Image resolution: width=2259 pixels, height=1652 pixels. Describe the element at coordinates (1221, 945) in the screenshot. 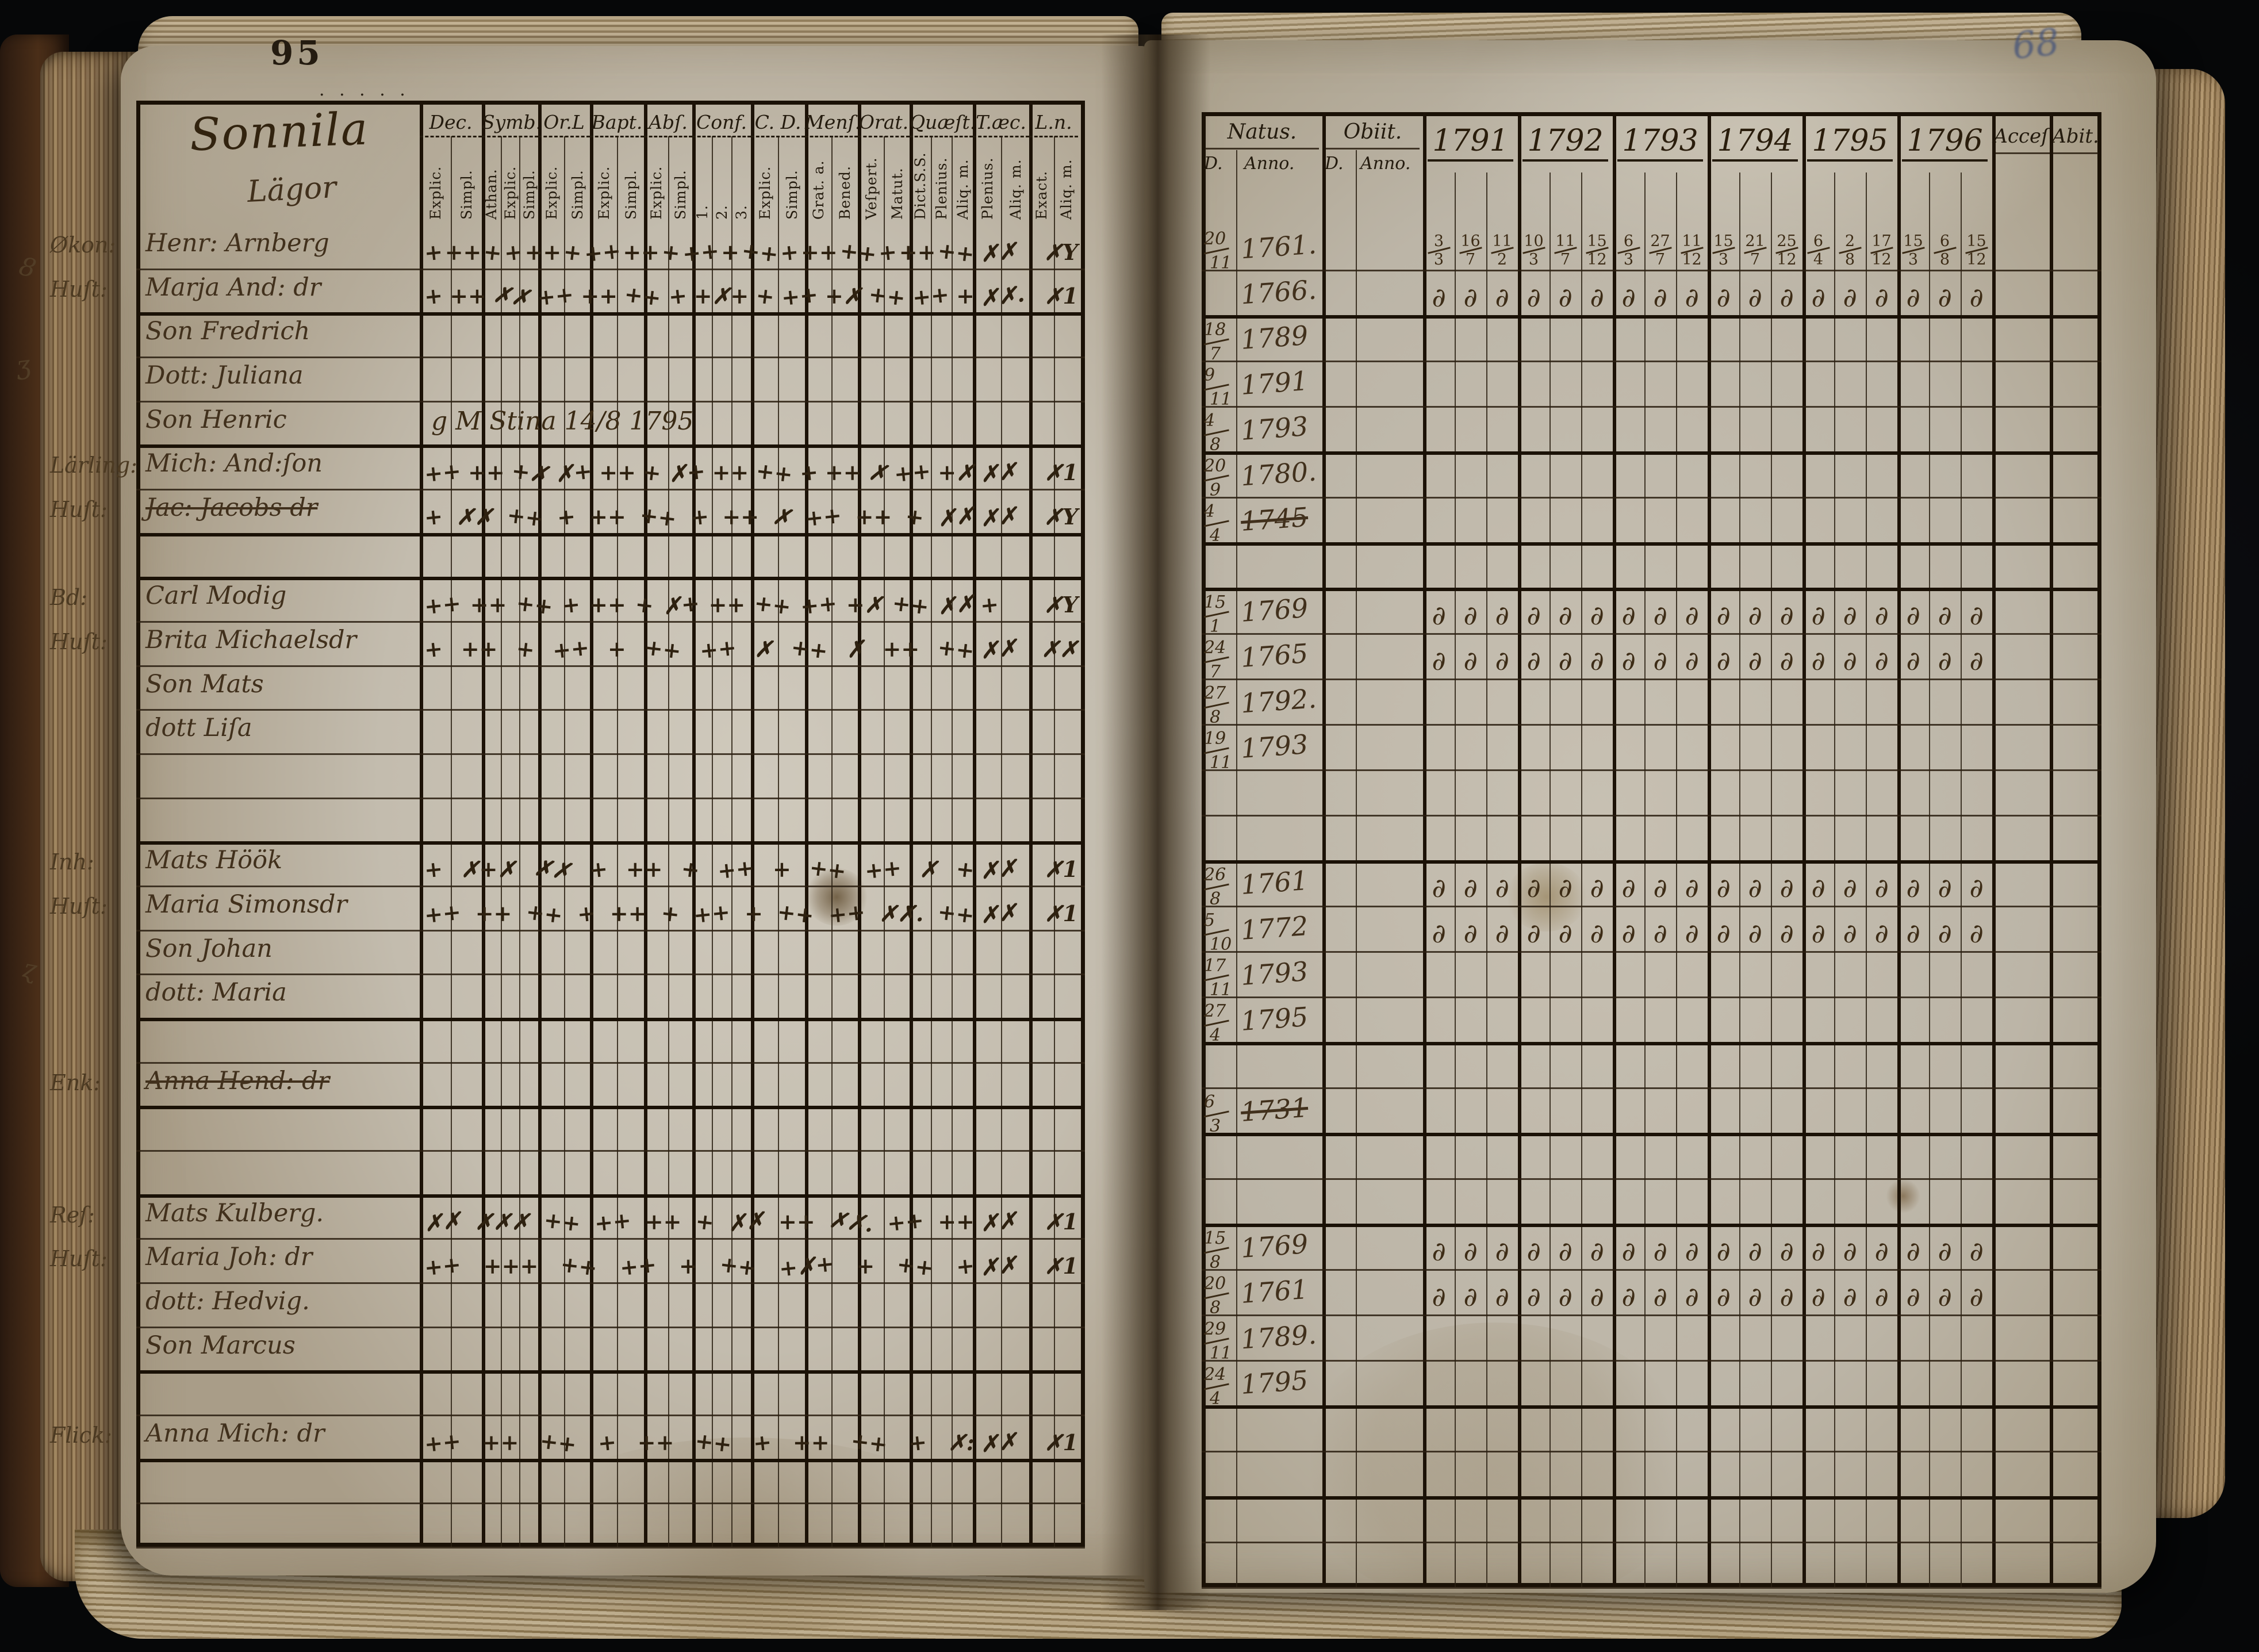

I see `natus-day-bottom: 10` at that location.